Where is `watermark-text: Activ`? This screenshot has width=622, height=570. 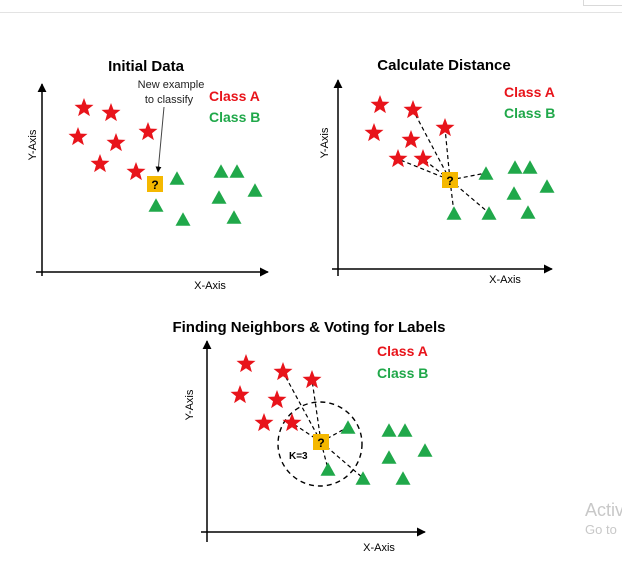
watermark-text: Activ is located at coordinates (603, 510).